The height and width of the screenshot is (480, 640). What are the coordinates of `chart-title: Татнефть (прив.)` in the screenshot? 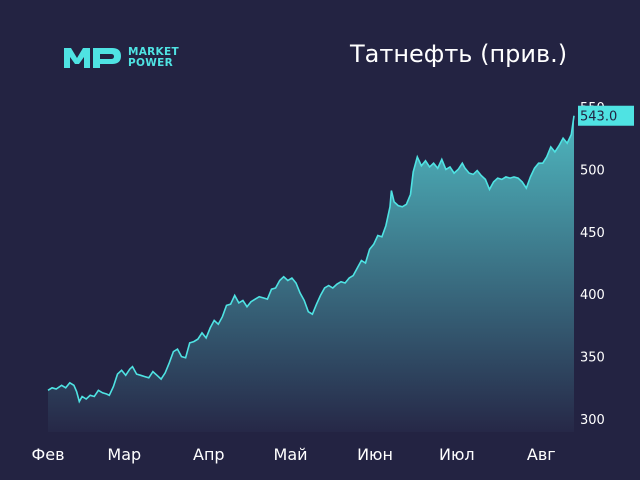 It's located at (459, 54).